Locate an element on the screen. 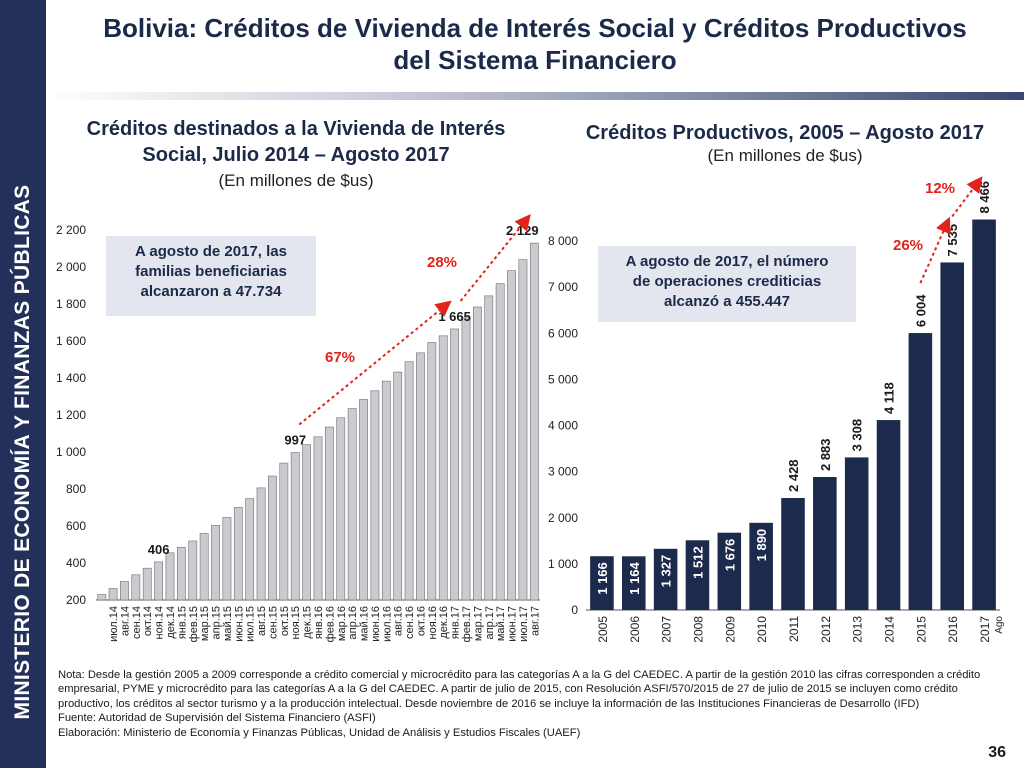  left-x-tick-label: апр.16 is located at coordinates (353, 622).